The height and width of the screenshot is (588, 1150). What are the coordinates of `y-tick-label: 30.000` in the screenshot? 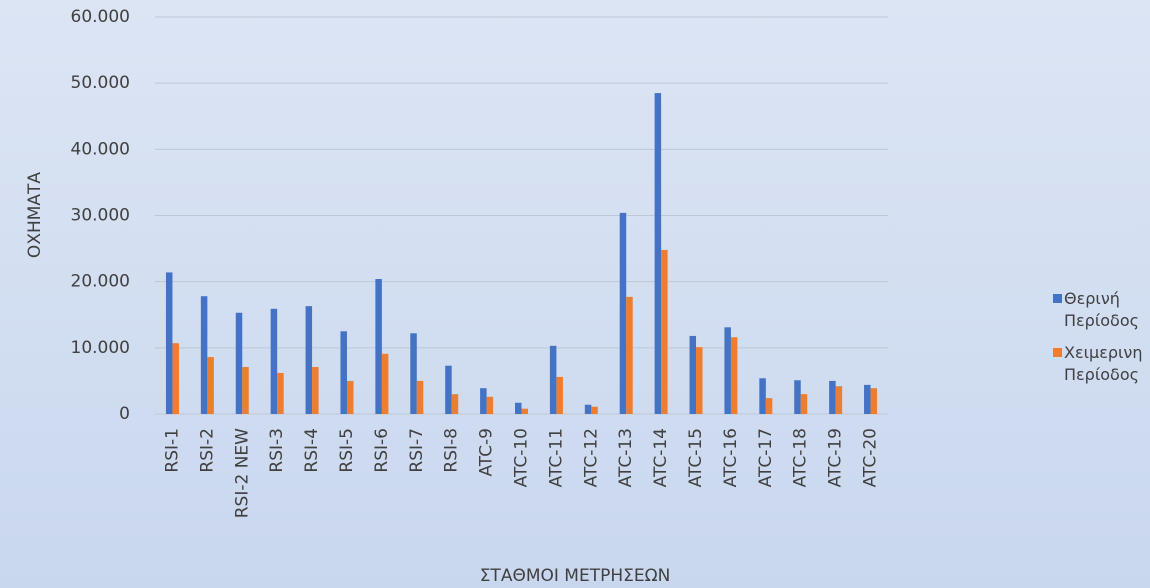 It's located at (100, 216).